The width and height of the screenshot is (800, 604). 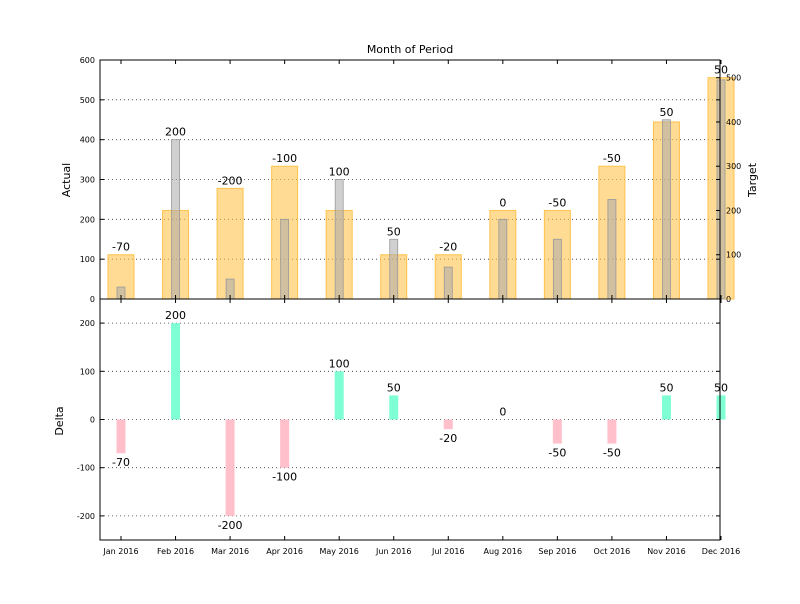 I want to click on chart-title: Month of Period, so click(x=410, y=49).